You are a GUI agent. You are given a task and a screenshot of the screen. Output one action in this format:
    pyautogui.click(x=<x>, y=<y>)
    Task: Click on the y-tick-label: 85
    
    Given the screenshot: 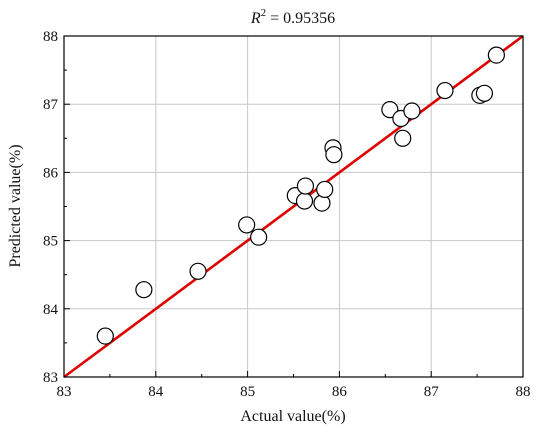 What is the action you would take?
    pyautogui.click(x=50, y=242)
    